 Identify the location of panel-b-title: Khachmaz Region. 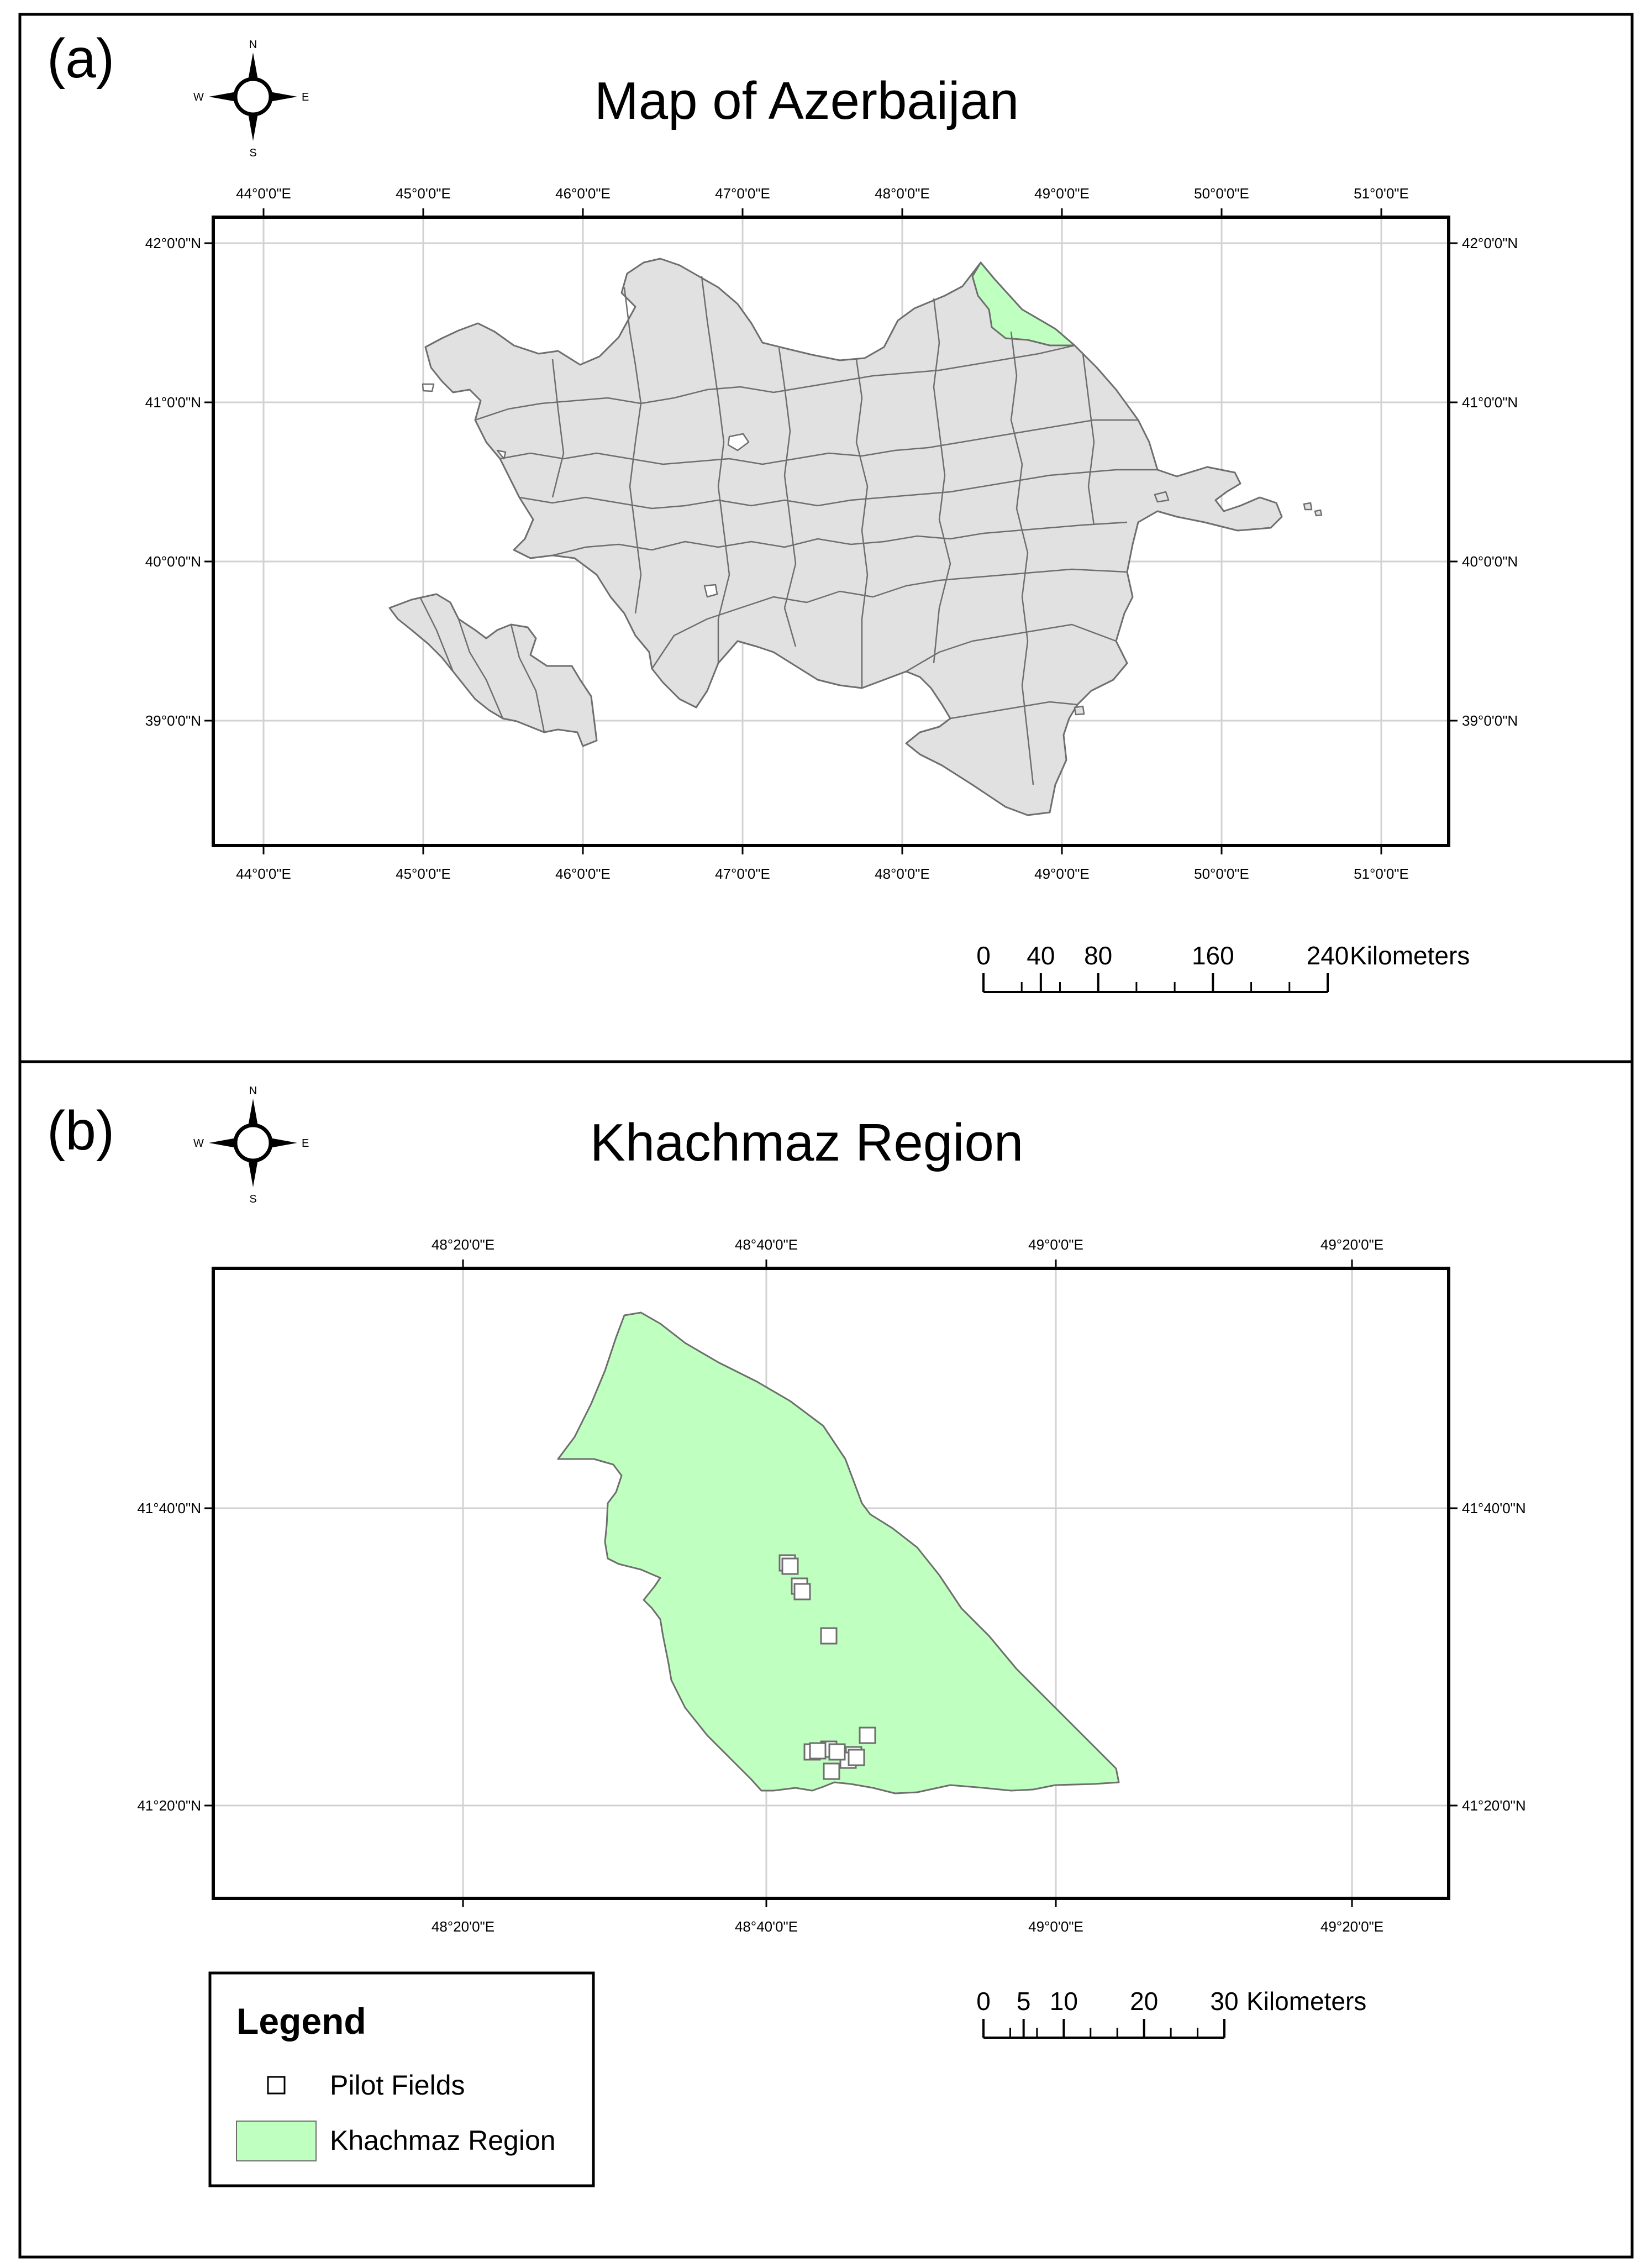
(806, 1143).